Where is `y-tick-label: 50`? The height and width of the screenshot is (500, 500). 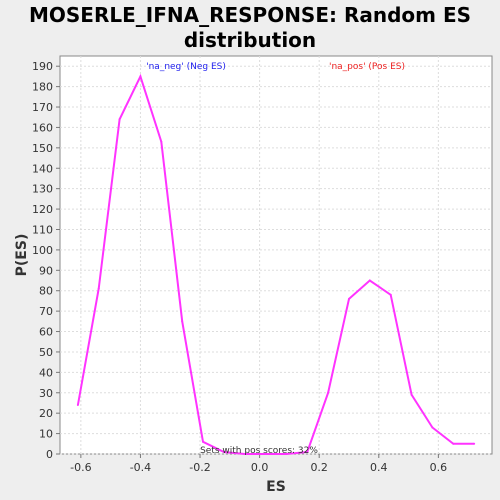
y-tick-label: 50 is located at coordinates (46, 352).